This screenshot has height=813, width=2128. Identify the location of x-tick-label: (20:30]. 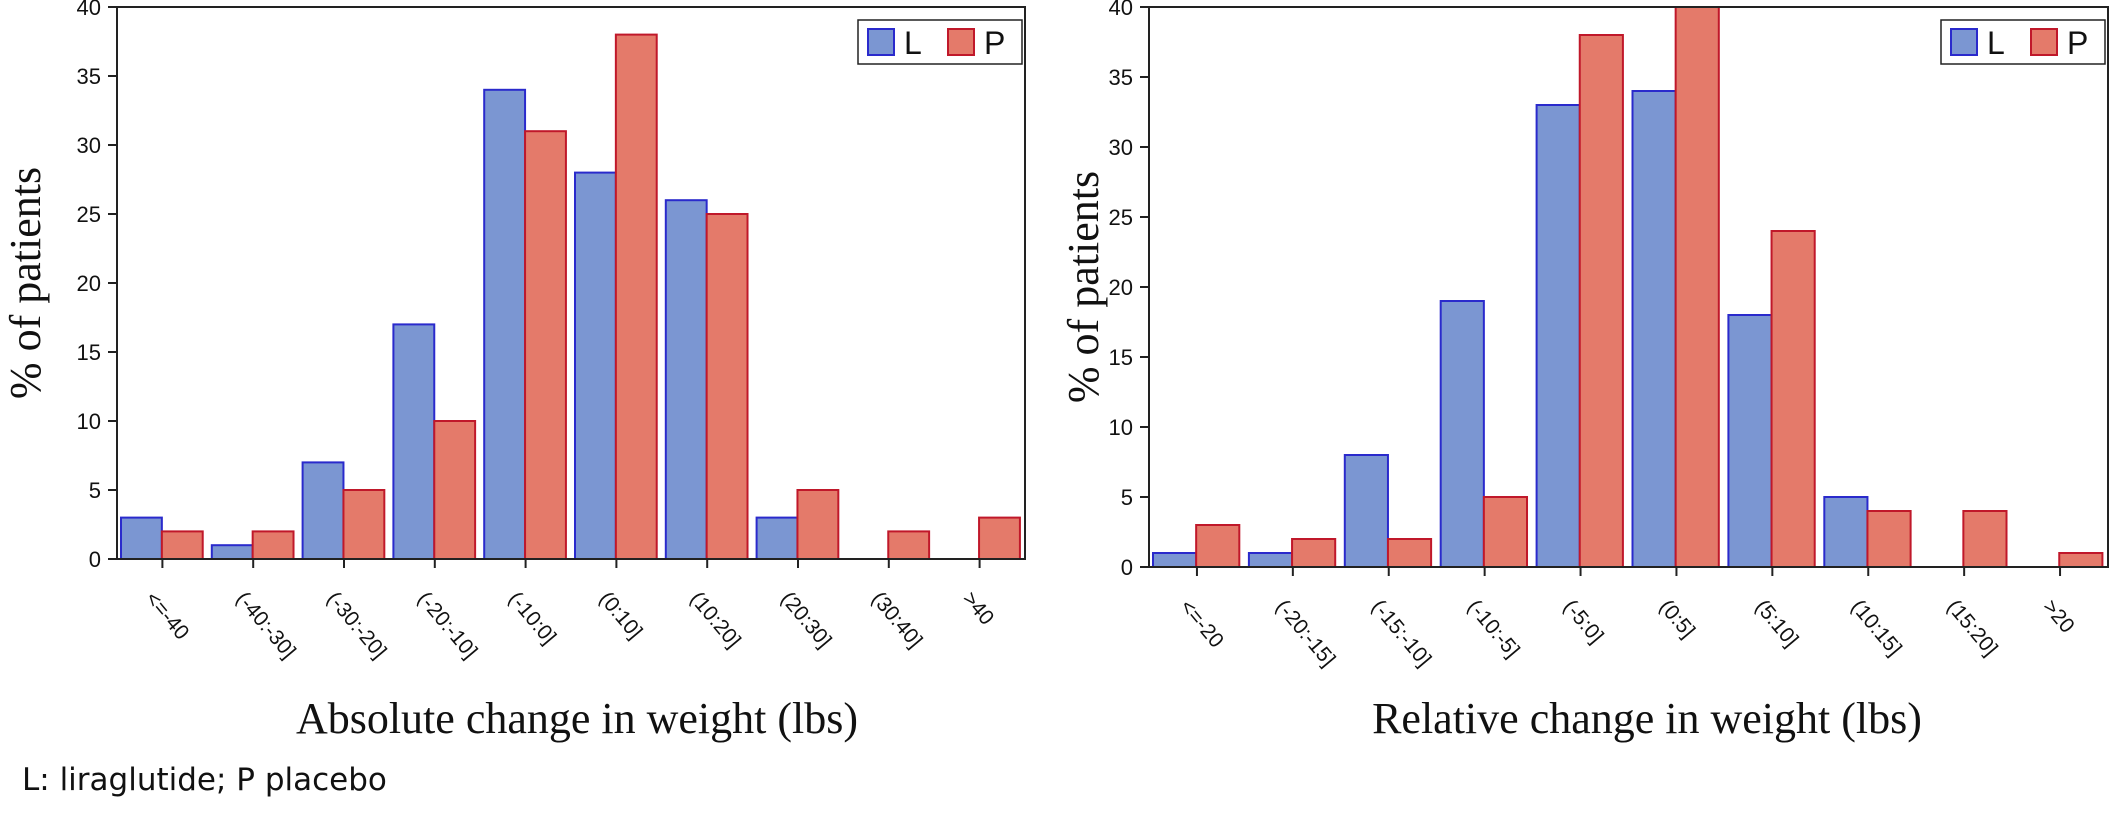
(806, 619).